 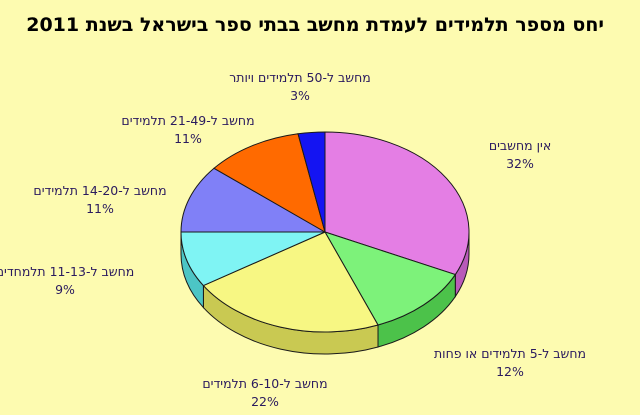 I want to click on slice-label-group: אין מחשבים 32%, so click(x=520, y=154).